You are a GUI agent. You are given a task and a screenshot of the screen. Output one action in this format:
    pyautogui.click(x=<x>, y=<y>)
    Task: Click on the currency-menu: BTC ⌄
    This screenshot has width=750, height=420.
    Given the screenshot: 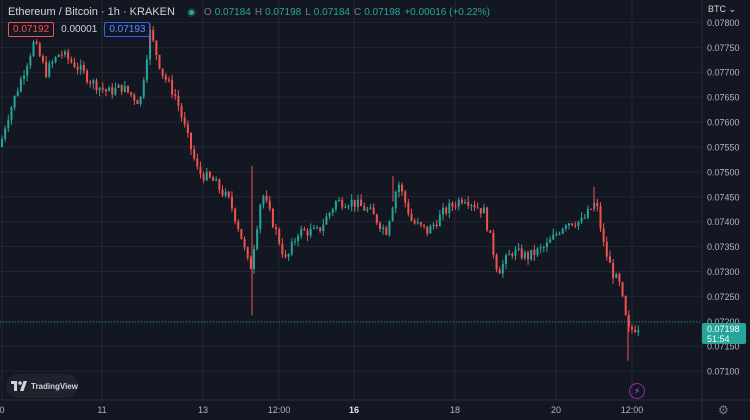 What is the action you would take?
    pyautogui.click(x=722, y=9)
    